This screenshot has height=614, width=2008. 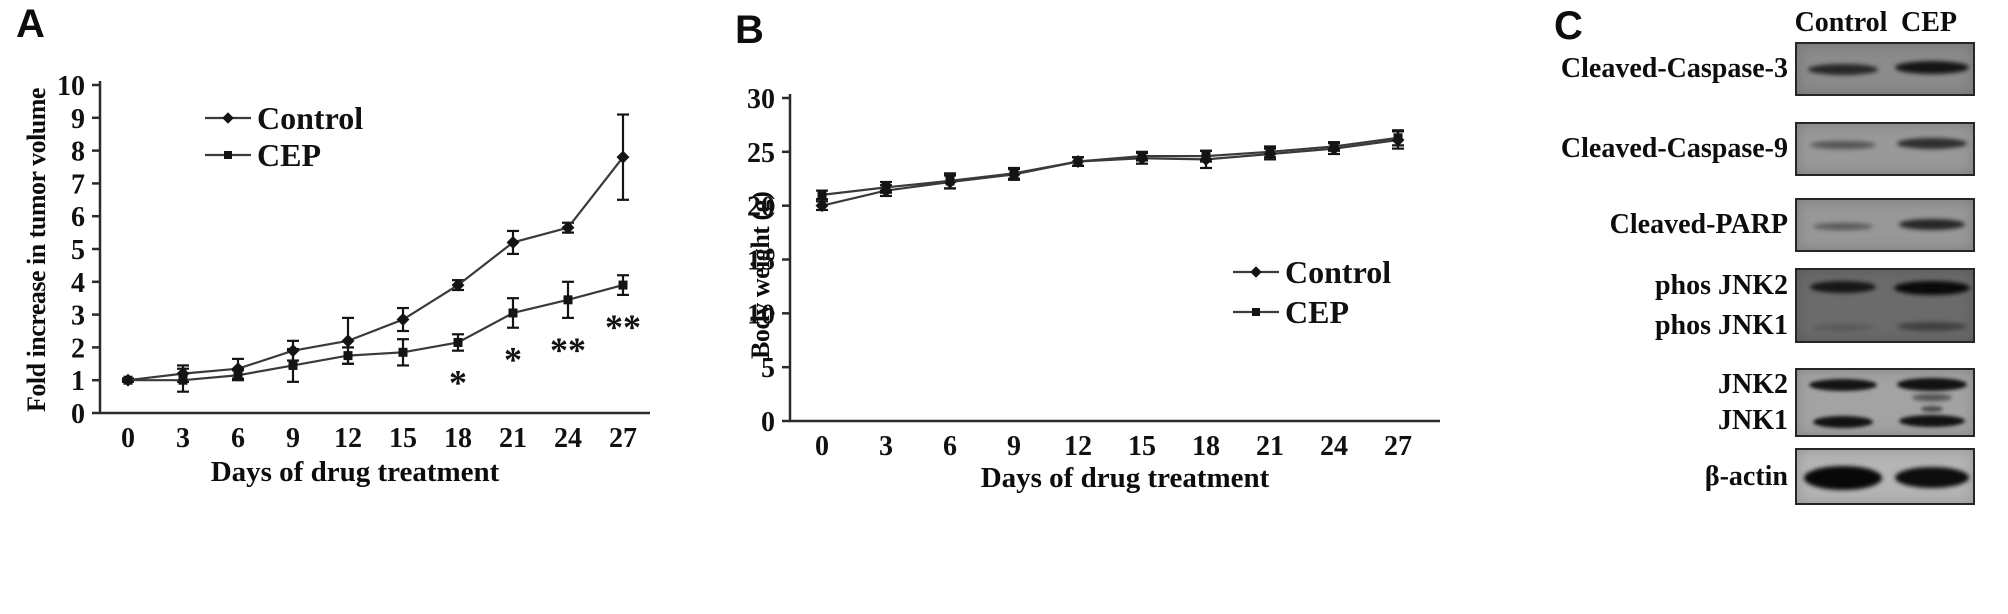 What do you see at coordinates (78, 217) in the screenshot?
I see `y-tick-label: 6` at bounding box center [78, 217].